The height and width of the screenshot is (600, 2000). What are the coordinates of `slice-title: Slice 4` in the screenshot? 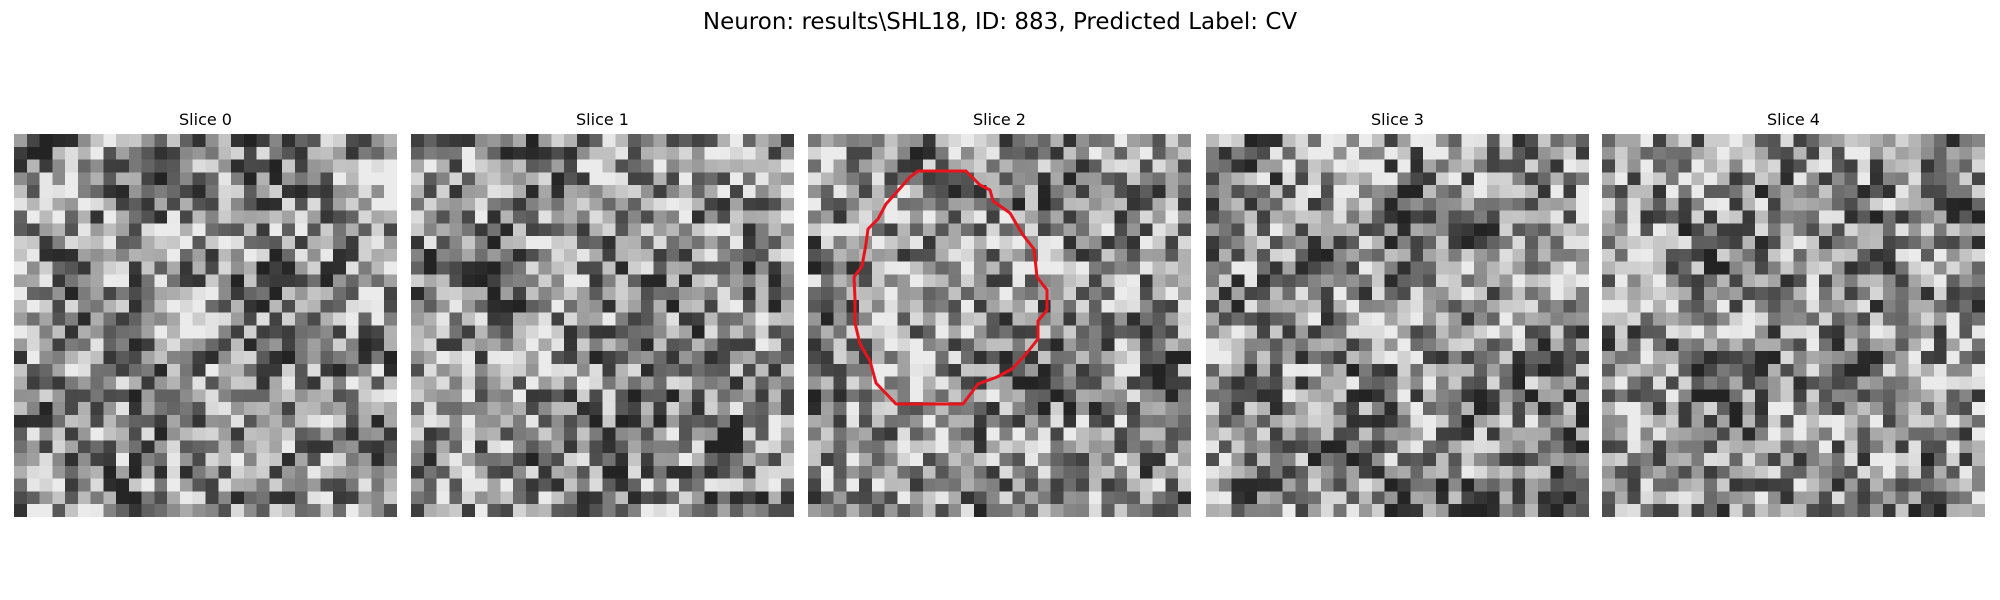 It's located at (1793, 119).